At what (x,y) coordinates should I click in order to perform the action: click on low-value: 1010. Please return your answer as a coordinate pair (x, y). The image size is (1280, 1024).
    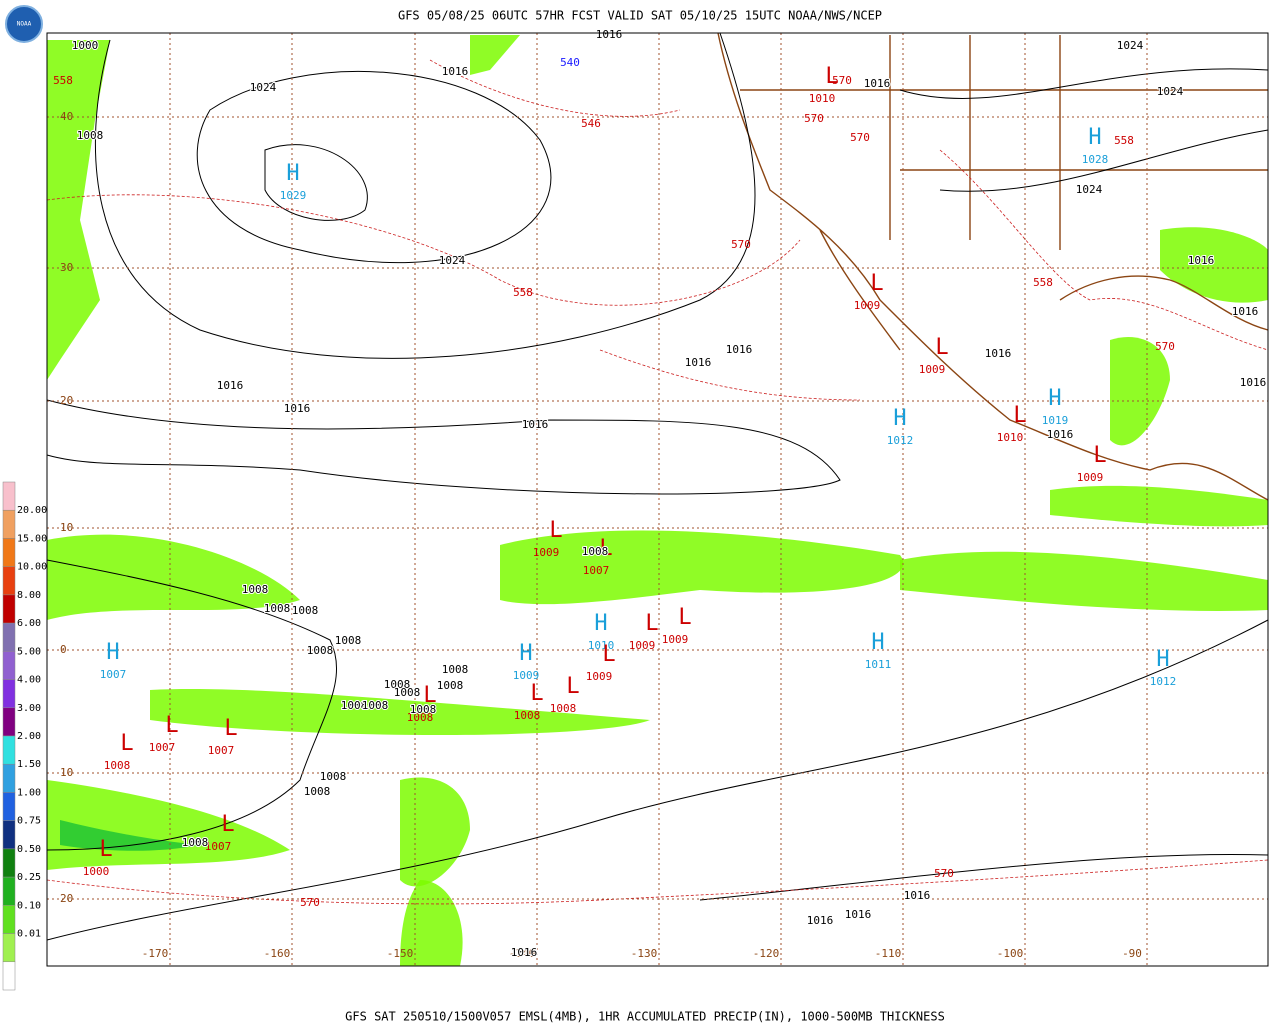
    Looking at the image, I should click on (822, 98).